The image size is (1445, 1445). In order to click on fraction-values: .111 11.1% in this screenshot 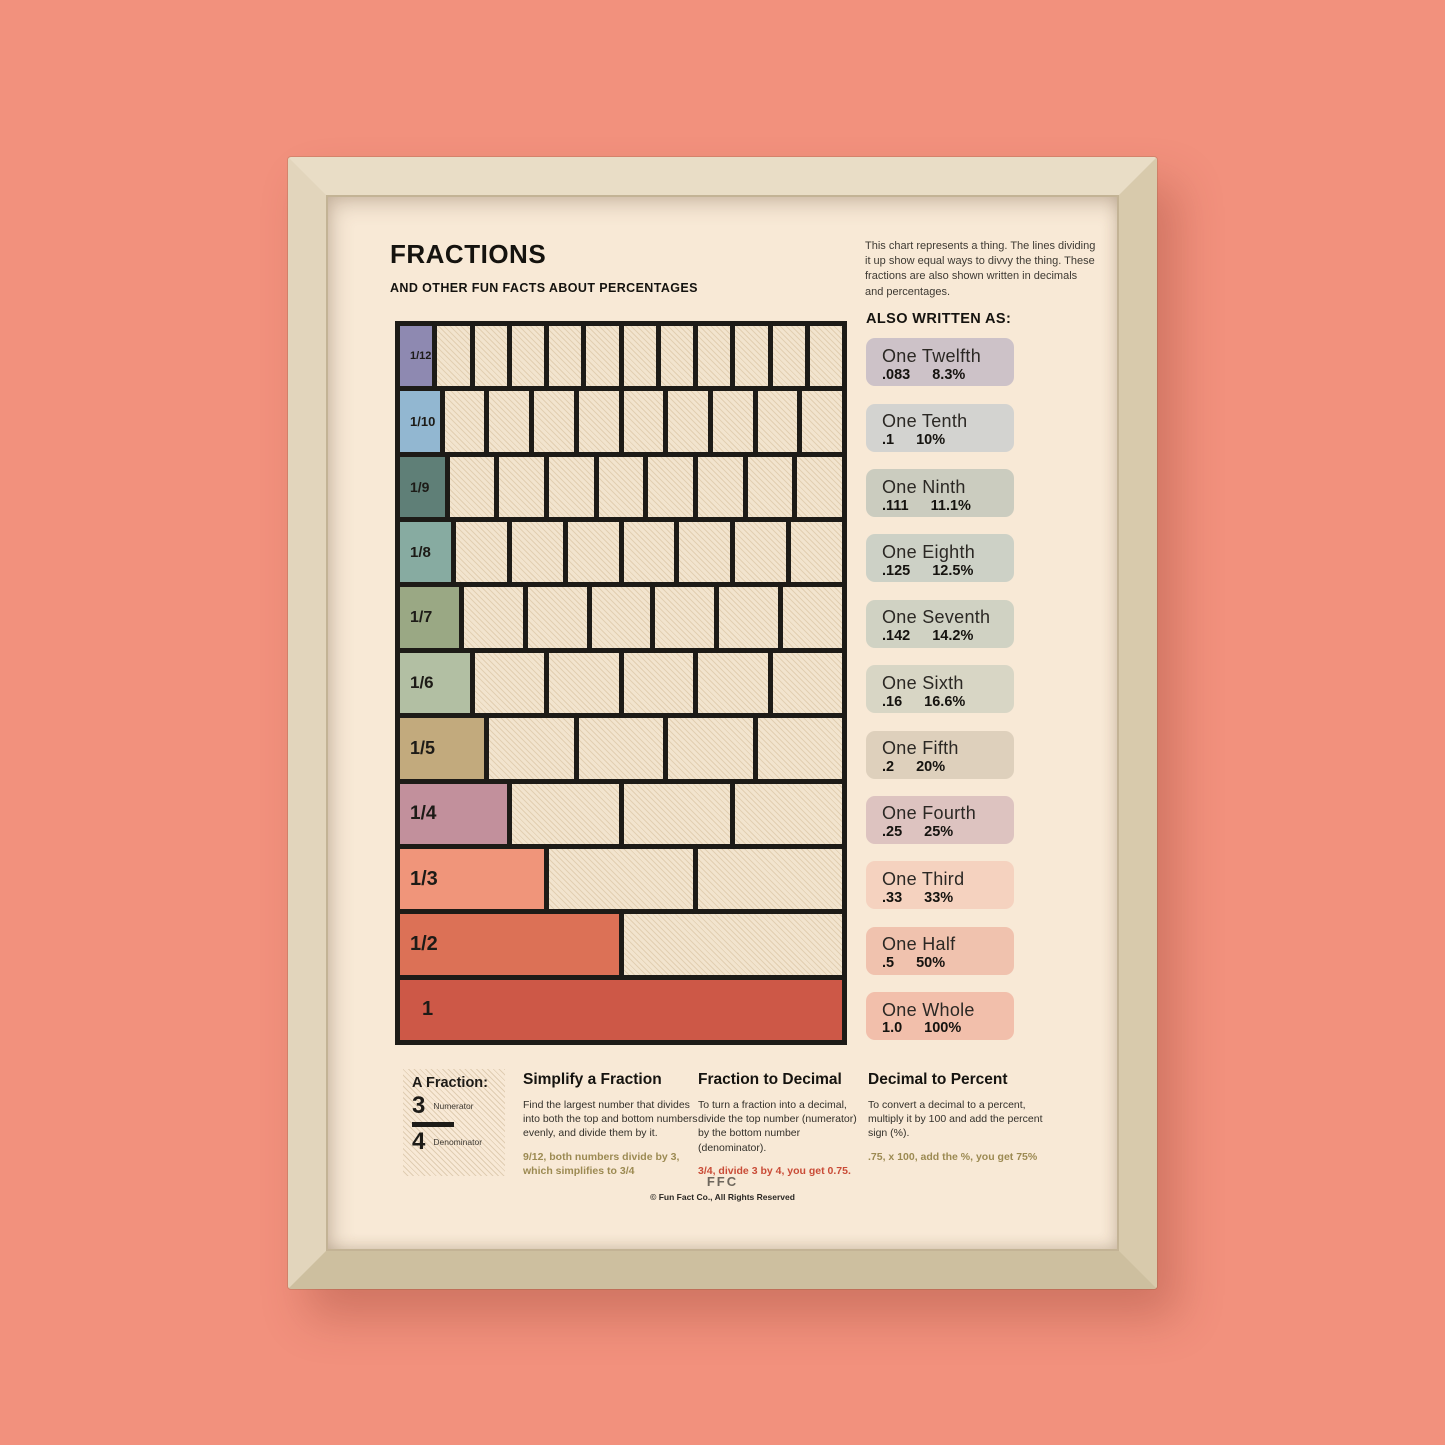, I will do `click(948, 506)`.